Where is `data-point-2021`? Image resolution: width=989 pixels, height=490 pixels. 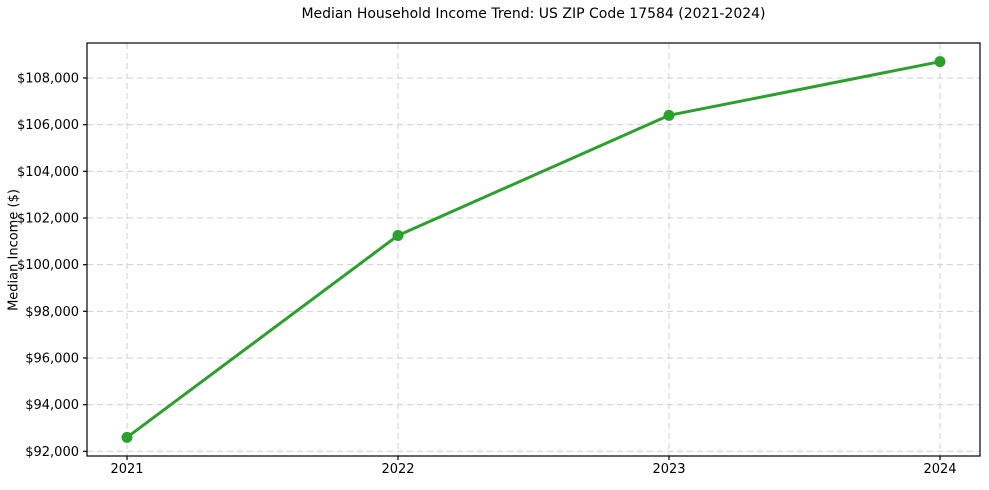 data-point-2021 is located at coordinates (127, 437).